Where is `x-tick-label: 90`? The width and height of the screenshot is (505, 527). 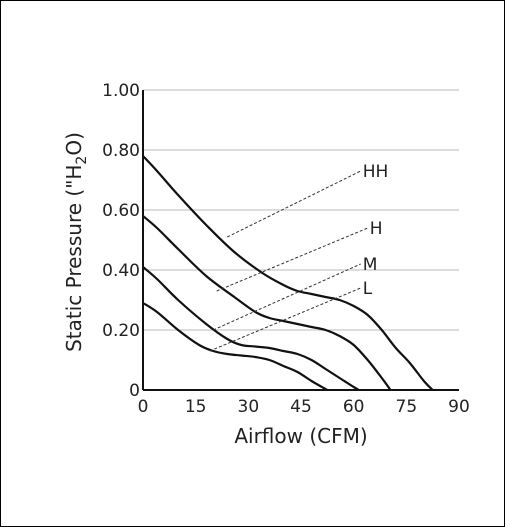 x-tick-label: 90 is located at coordinates (459, 407).